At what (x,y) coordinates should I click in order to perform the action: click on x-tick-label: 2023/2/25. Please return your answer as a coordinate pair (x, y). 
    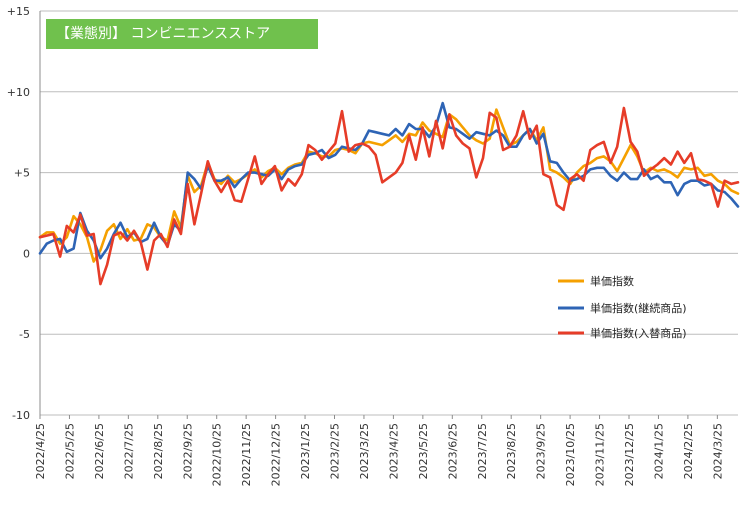
    Looking at the image, I should click on (335, 451).